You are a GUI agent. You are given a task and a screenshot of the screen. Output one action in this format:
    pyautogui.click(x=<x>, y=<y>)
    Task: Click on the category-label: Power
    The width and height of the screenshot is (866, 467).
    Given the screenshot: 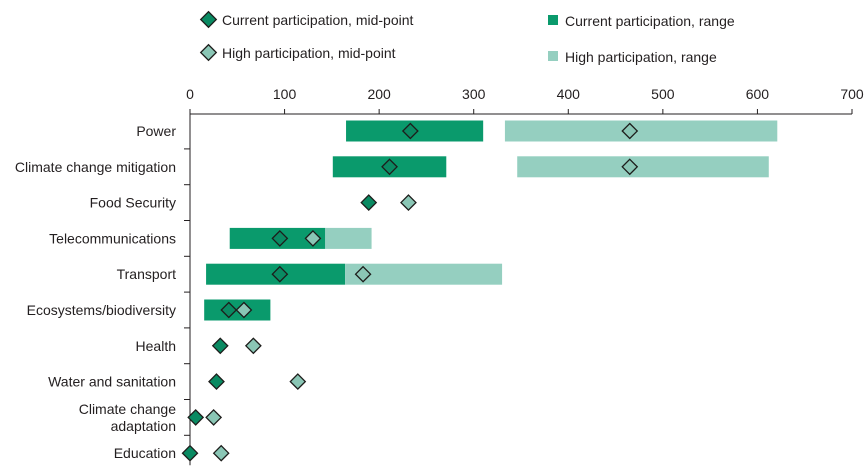 What is the action you would take?
    pyautogui.click(x=156, y=131)
    